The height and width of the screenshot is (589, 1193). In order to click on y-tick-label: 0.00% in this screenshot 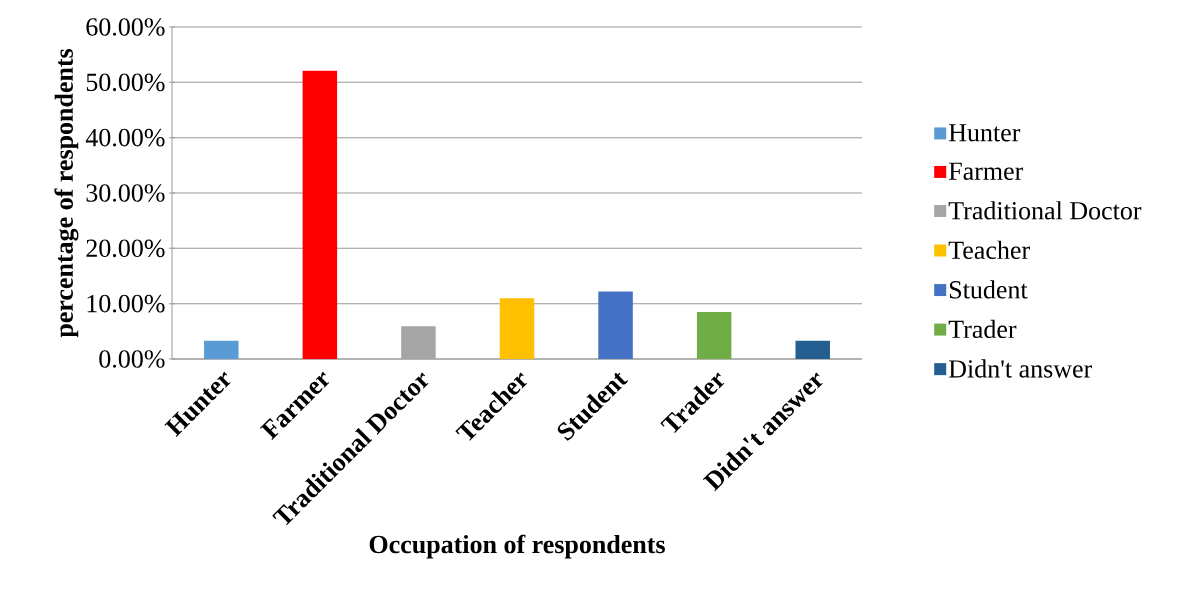, I will do `click(132, 359)`.